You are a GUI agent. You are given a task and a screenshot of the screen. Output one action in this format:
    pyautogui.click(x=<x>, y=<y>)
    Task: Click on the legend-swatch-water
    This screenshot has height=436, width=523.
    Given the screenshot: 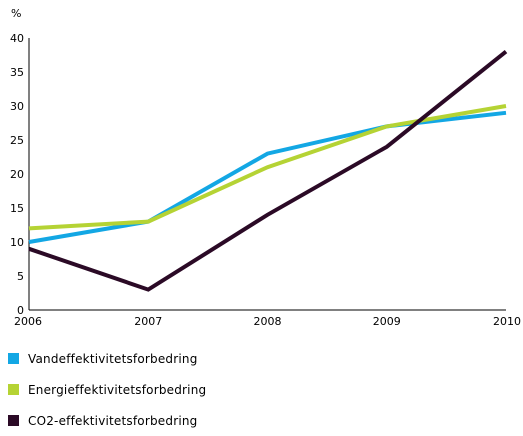 What is the action you would take?
    pyautogui.click(x=13, y=358)
    